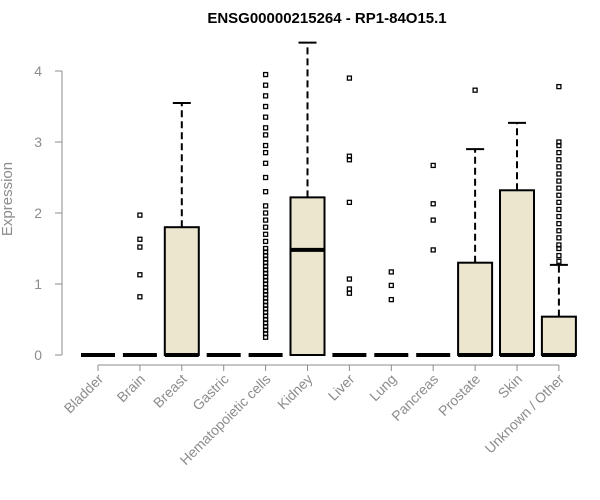  Describe the element at coordinates (510, 386) in the screenshot. I see `x-tick-label: Skin` at that location.